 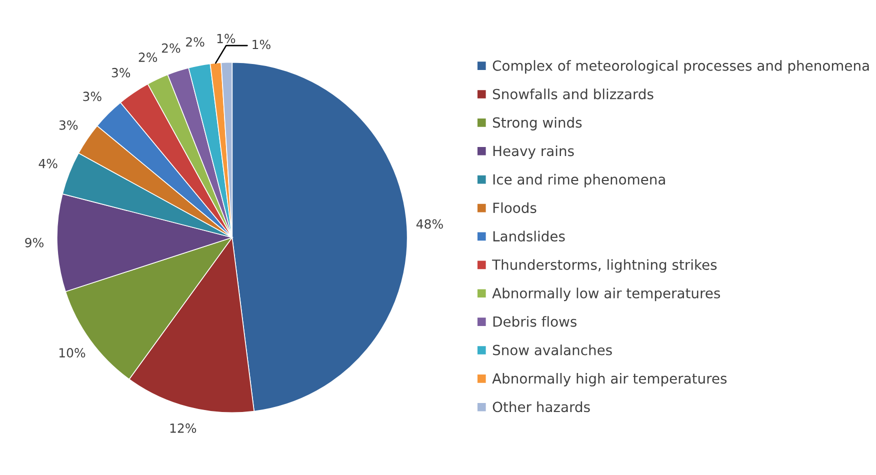 I want to click on legend-label: Strong winds, so click(x=537, y=123).